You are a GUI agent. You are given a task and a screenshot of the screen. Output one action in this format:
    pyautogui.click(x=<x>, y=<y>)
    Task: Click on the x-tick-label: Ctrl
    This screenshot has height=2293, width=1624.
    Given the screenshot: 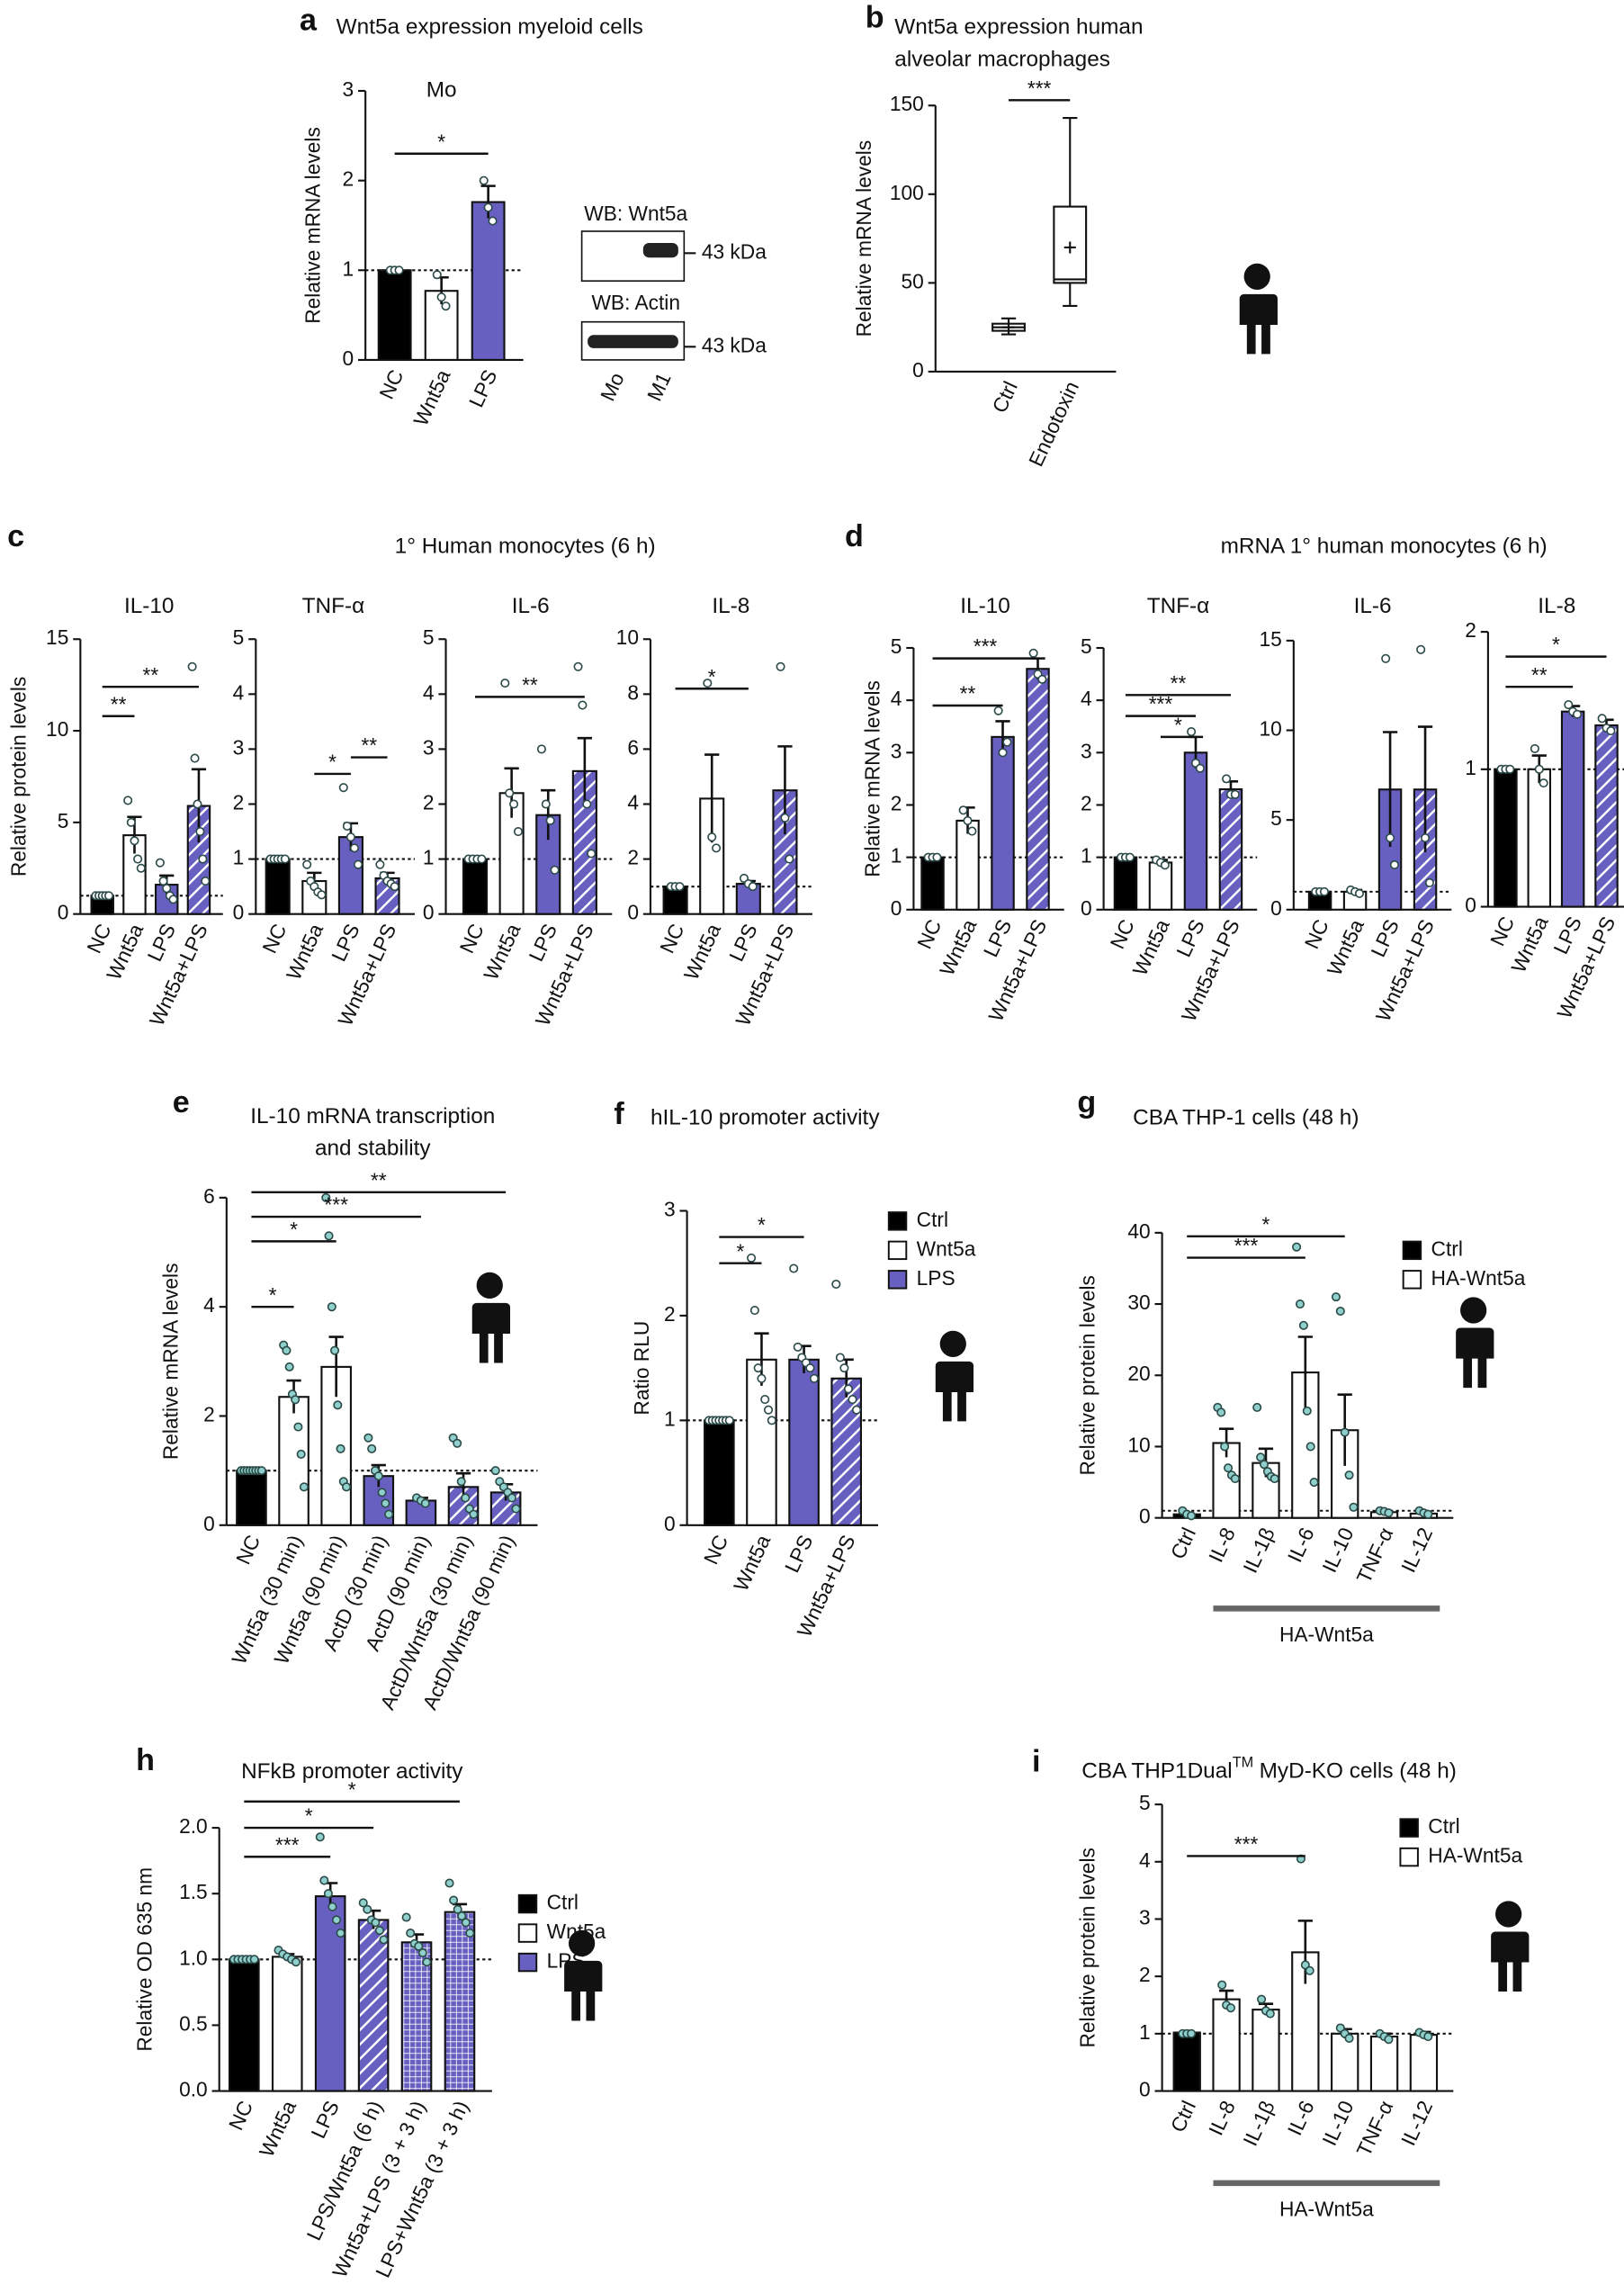 What is the action you would take?
    pyautogui.click(x=1183, y=2116)
    